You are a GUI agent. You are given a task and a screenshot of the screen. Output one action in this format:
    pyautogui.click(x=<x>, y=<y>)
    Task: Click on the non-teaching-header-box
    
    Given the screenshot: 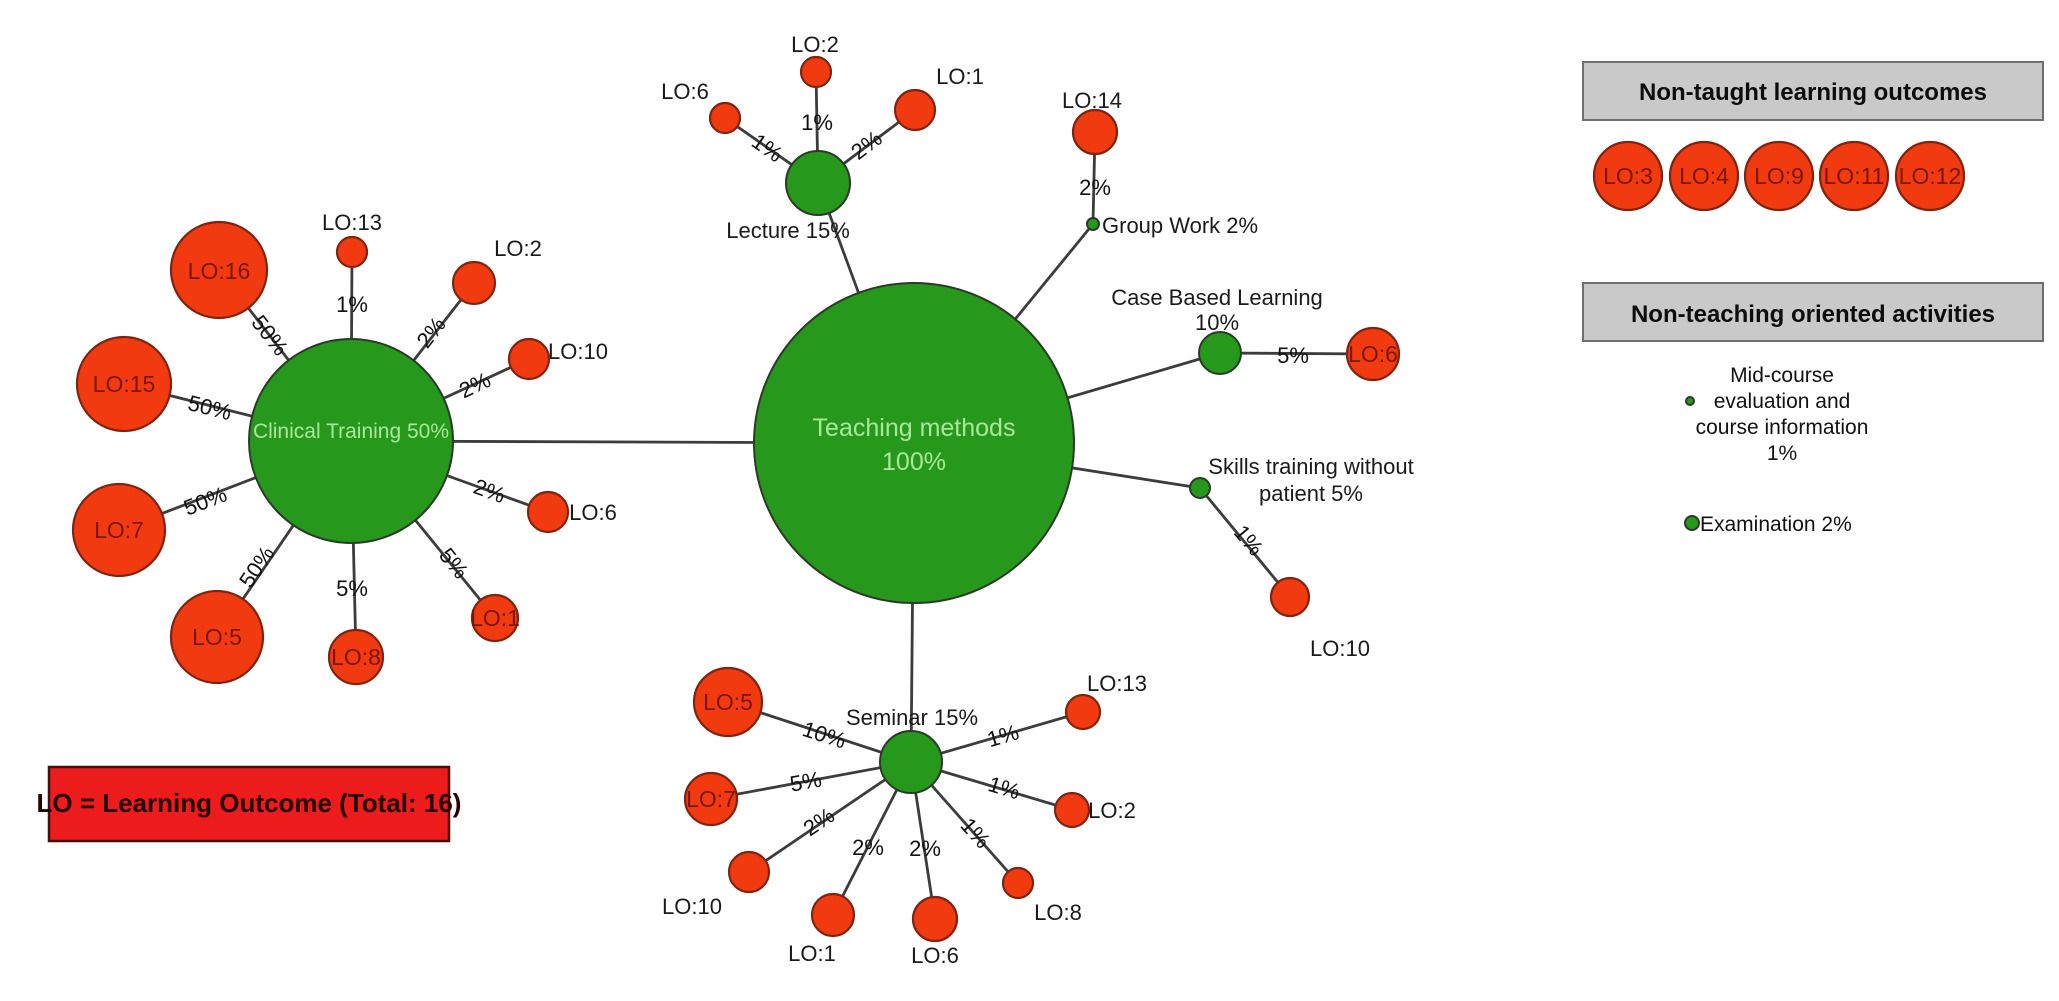 What is the action you would take?
    pyautogui.click(x=1813, y=312)
    